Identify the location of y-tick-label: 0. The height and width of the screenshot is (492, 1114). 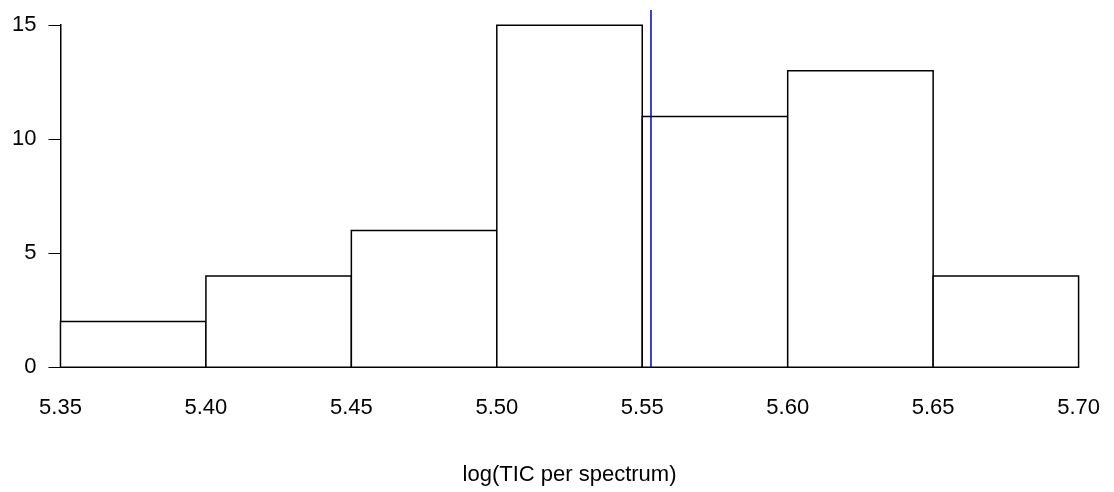
(30, 366).